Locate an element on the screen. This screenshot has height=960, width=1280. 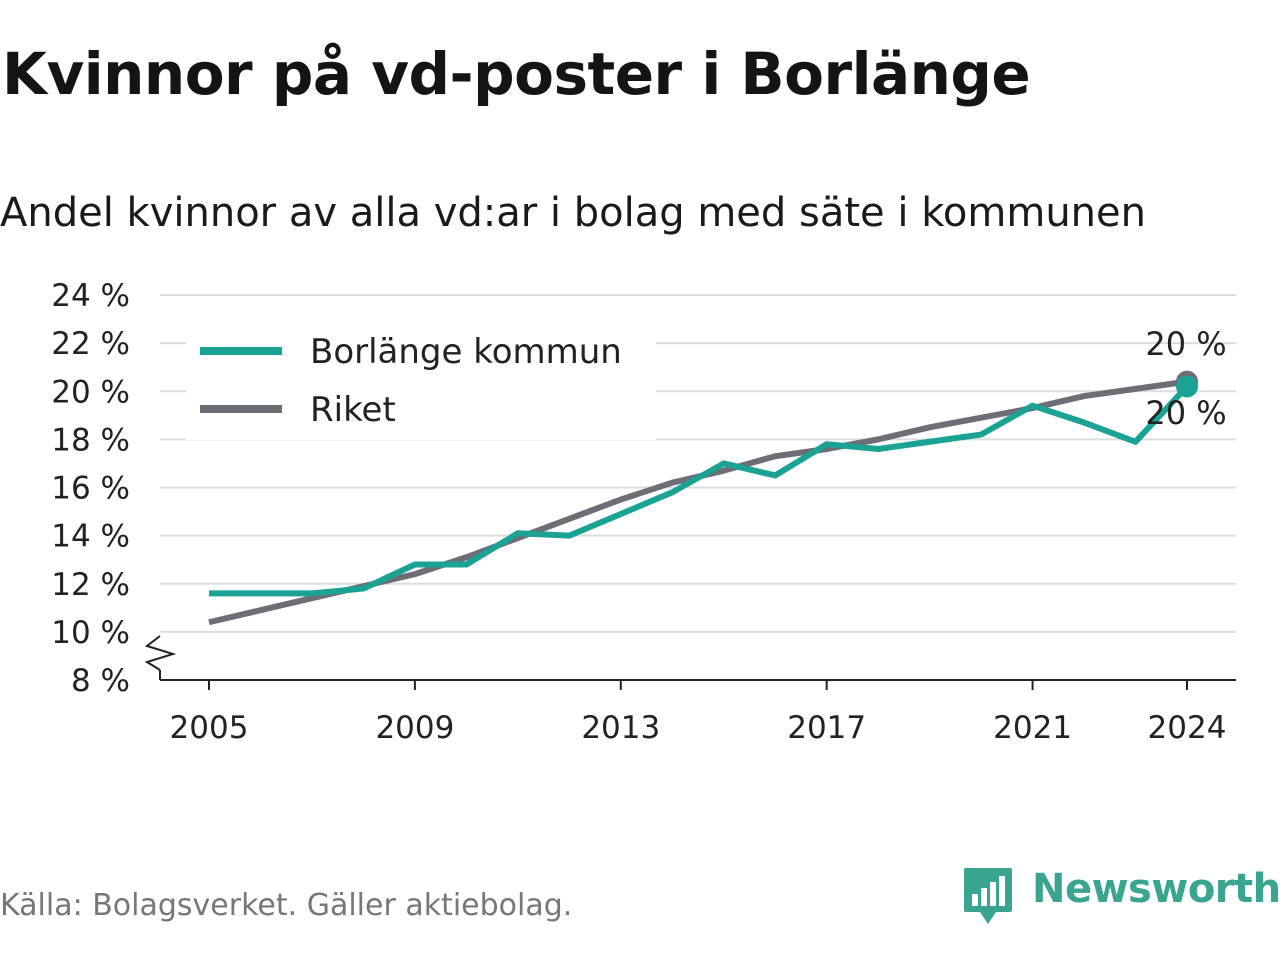
y-tick-label: 20 % is located at coordinates (90, 392).